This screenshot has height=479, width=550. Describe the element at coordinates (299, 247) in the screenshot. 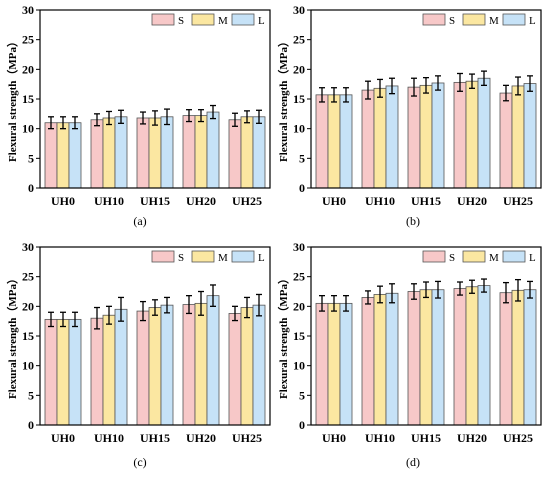

I see `y-tick-label: 30` at that location.